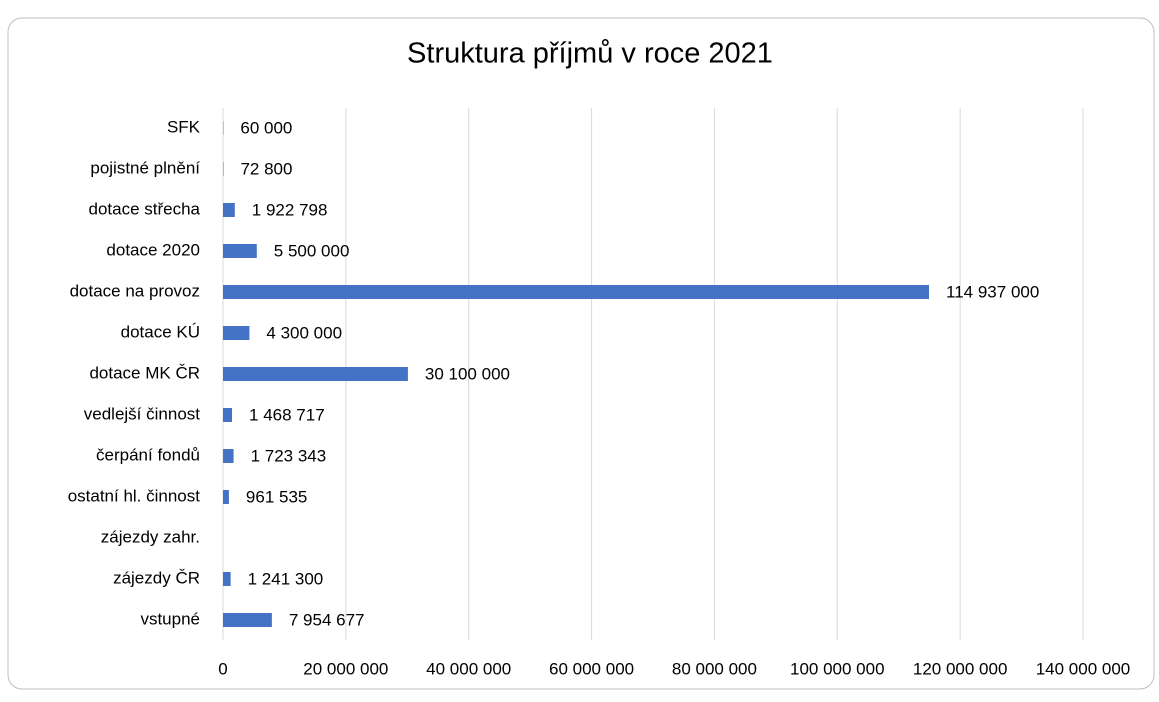 The height and width of the screenshot is (702, 1159). What do you see at coordinates (266, 168) in the screenshot?
I see `value-label: 72 800` at bounding box center [266, 168].